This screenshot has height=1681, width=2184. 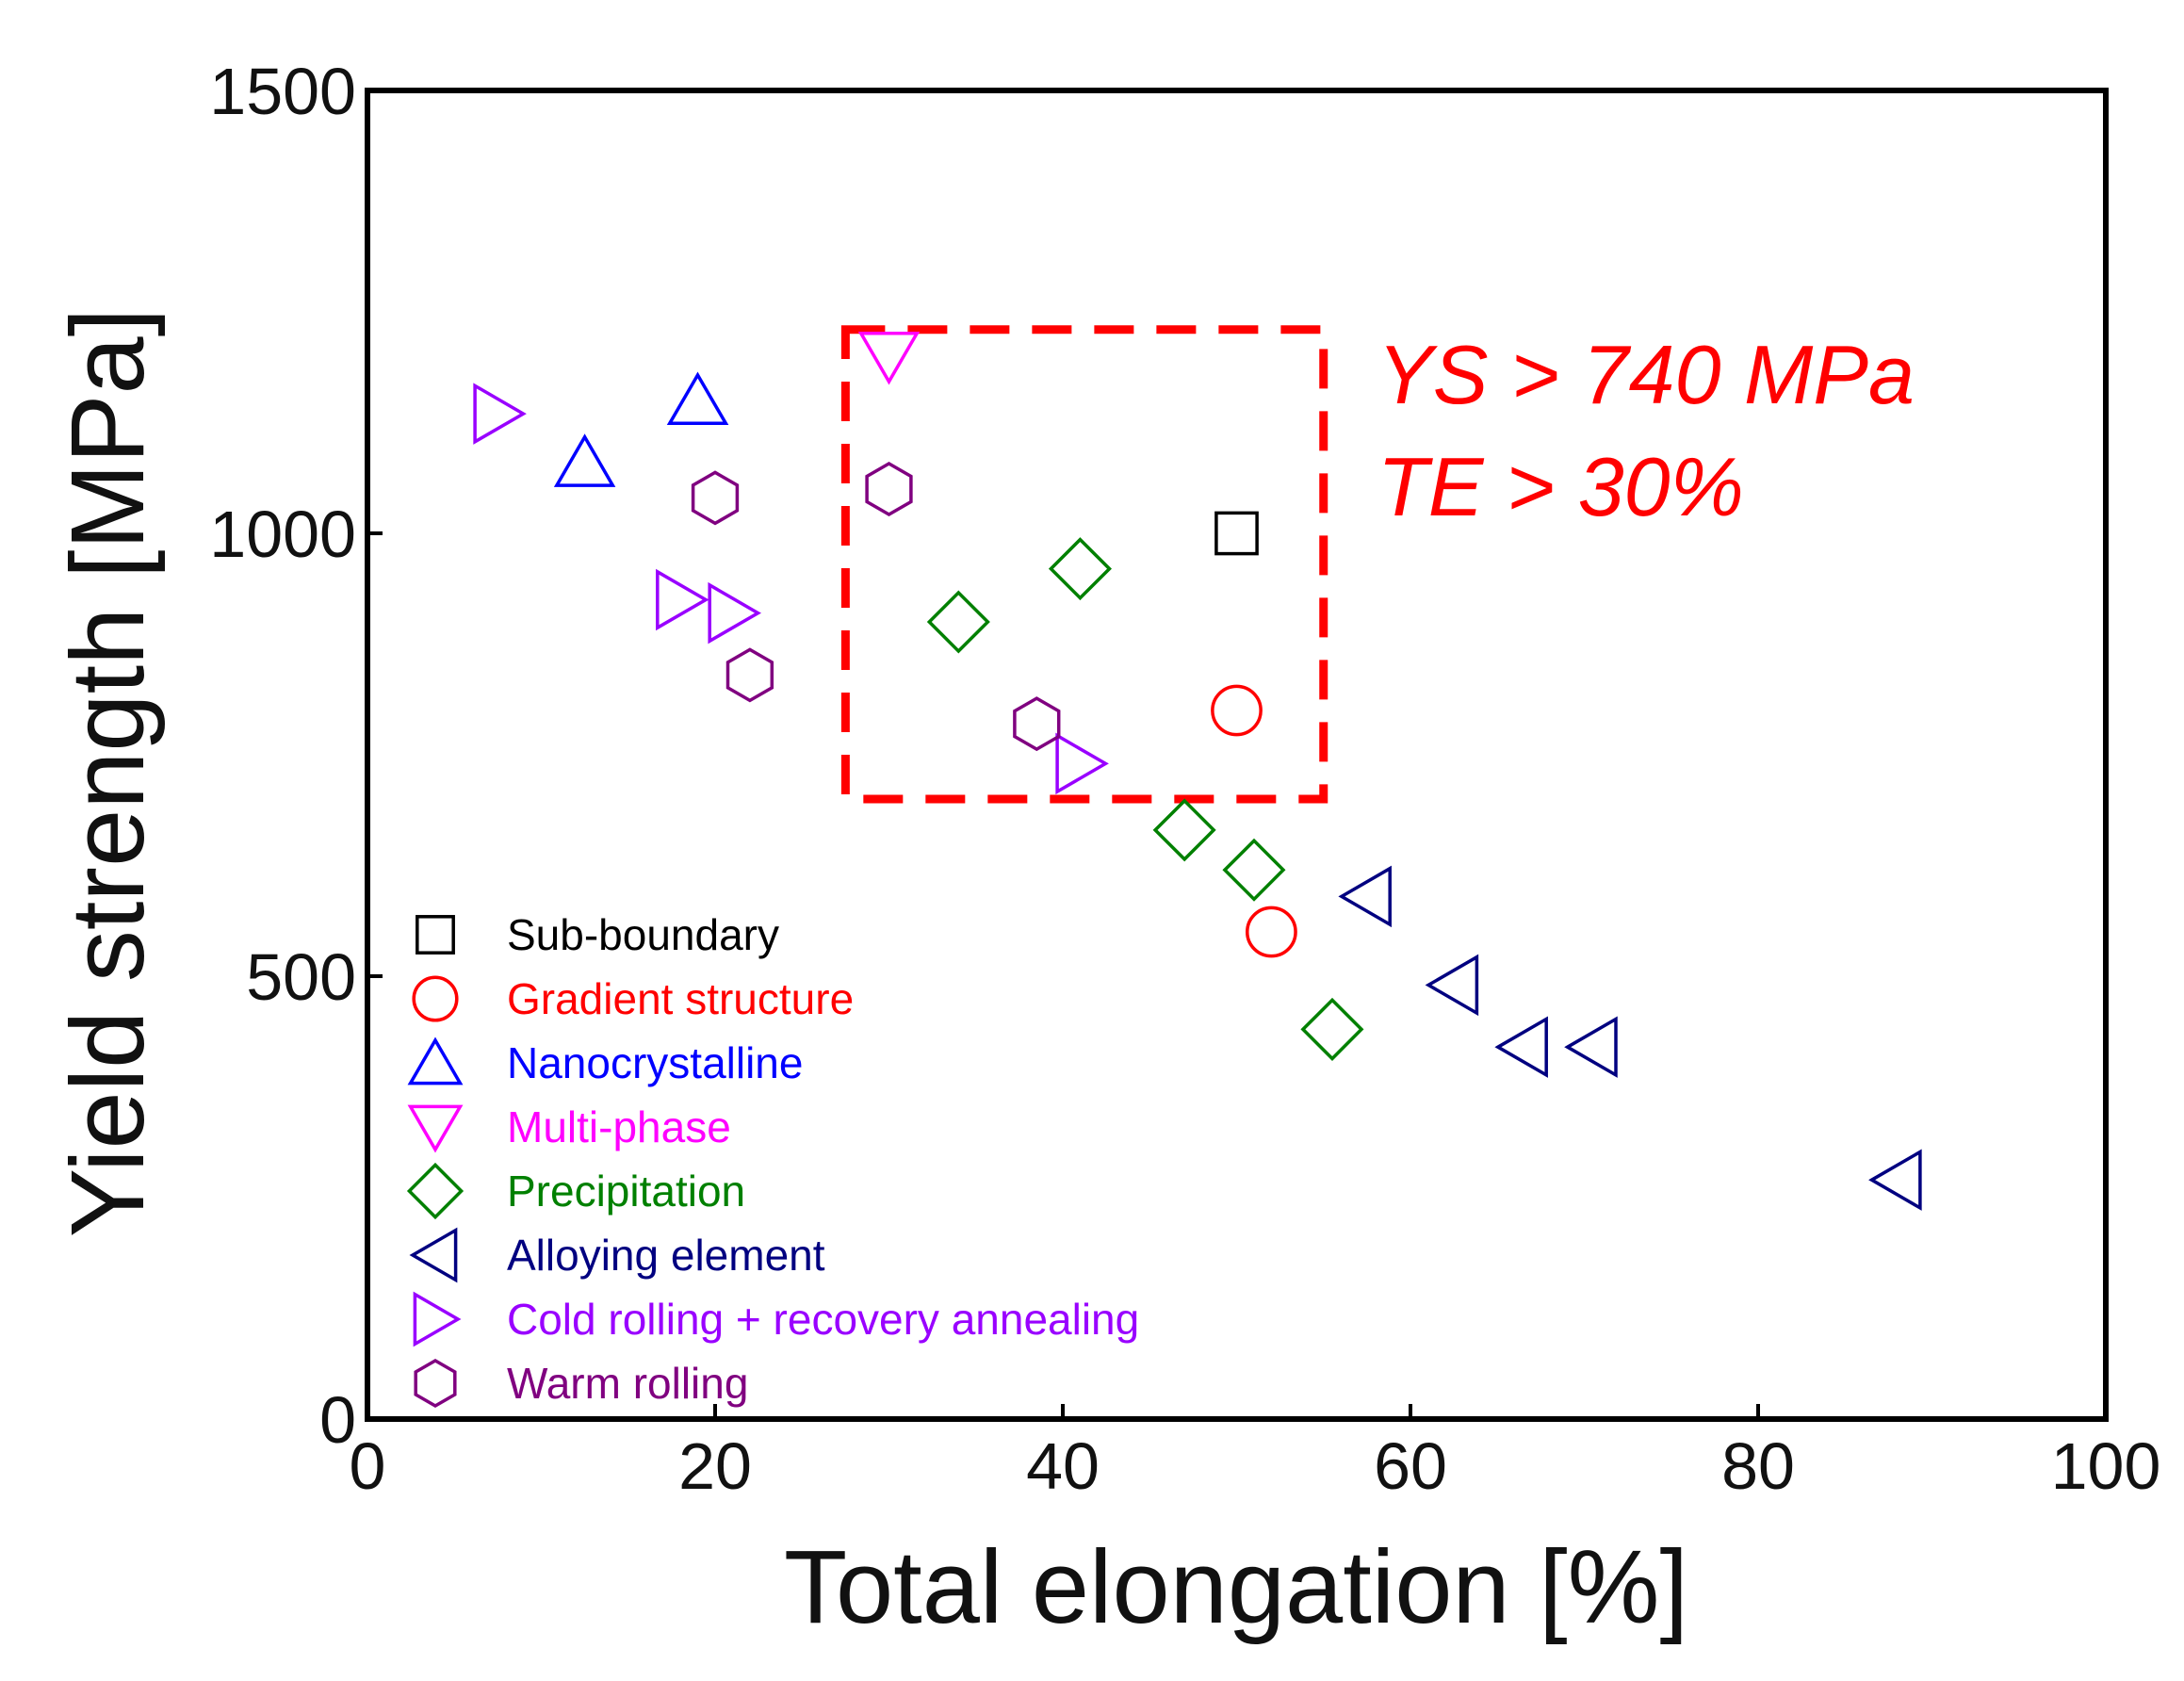 What do you see at coordinates (1560, 486) in the screenshot?
I see `annotation-te: TE > 30%` at bounding box center [1560, 486].